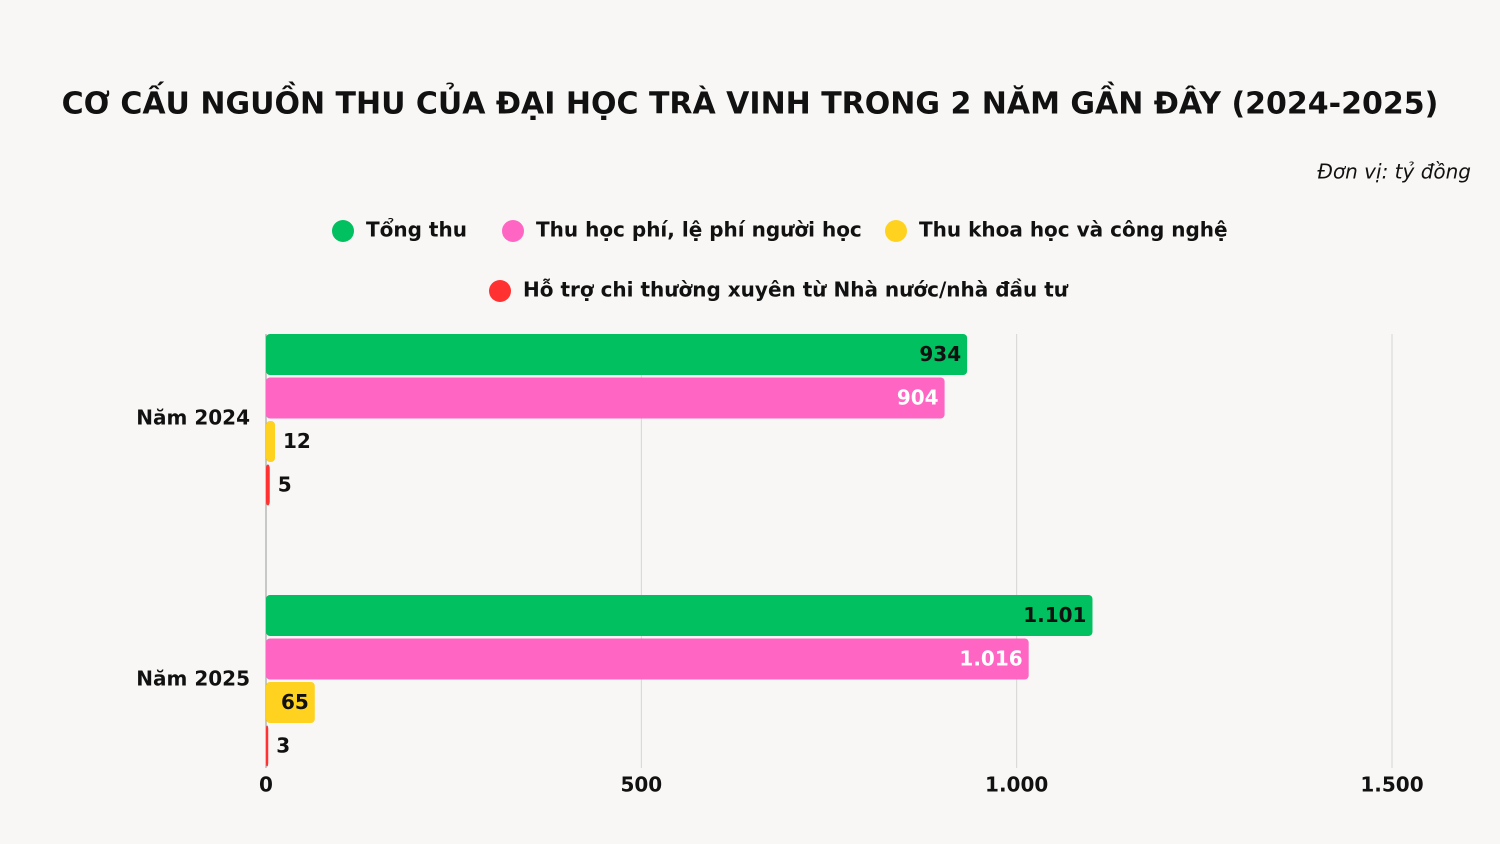  Describe the element at coordinates (940, 354) in the screenshot. I see `value-label: 934` at that location.